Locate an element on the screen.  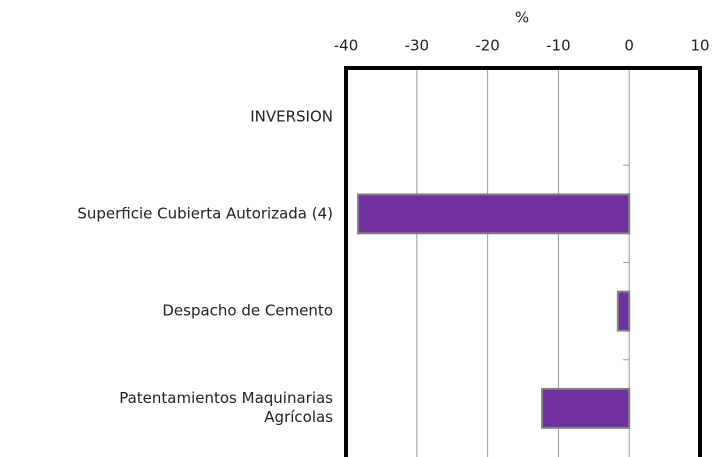
x-tick-label: -20 is located at coordinates (487, 46).